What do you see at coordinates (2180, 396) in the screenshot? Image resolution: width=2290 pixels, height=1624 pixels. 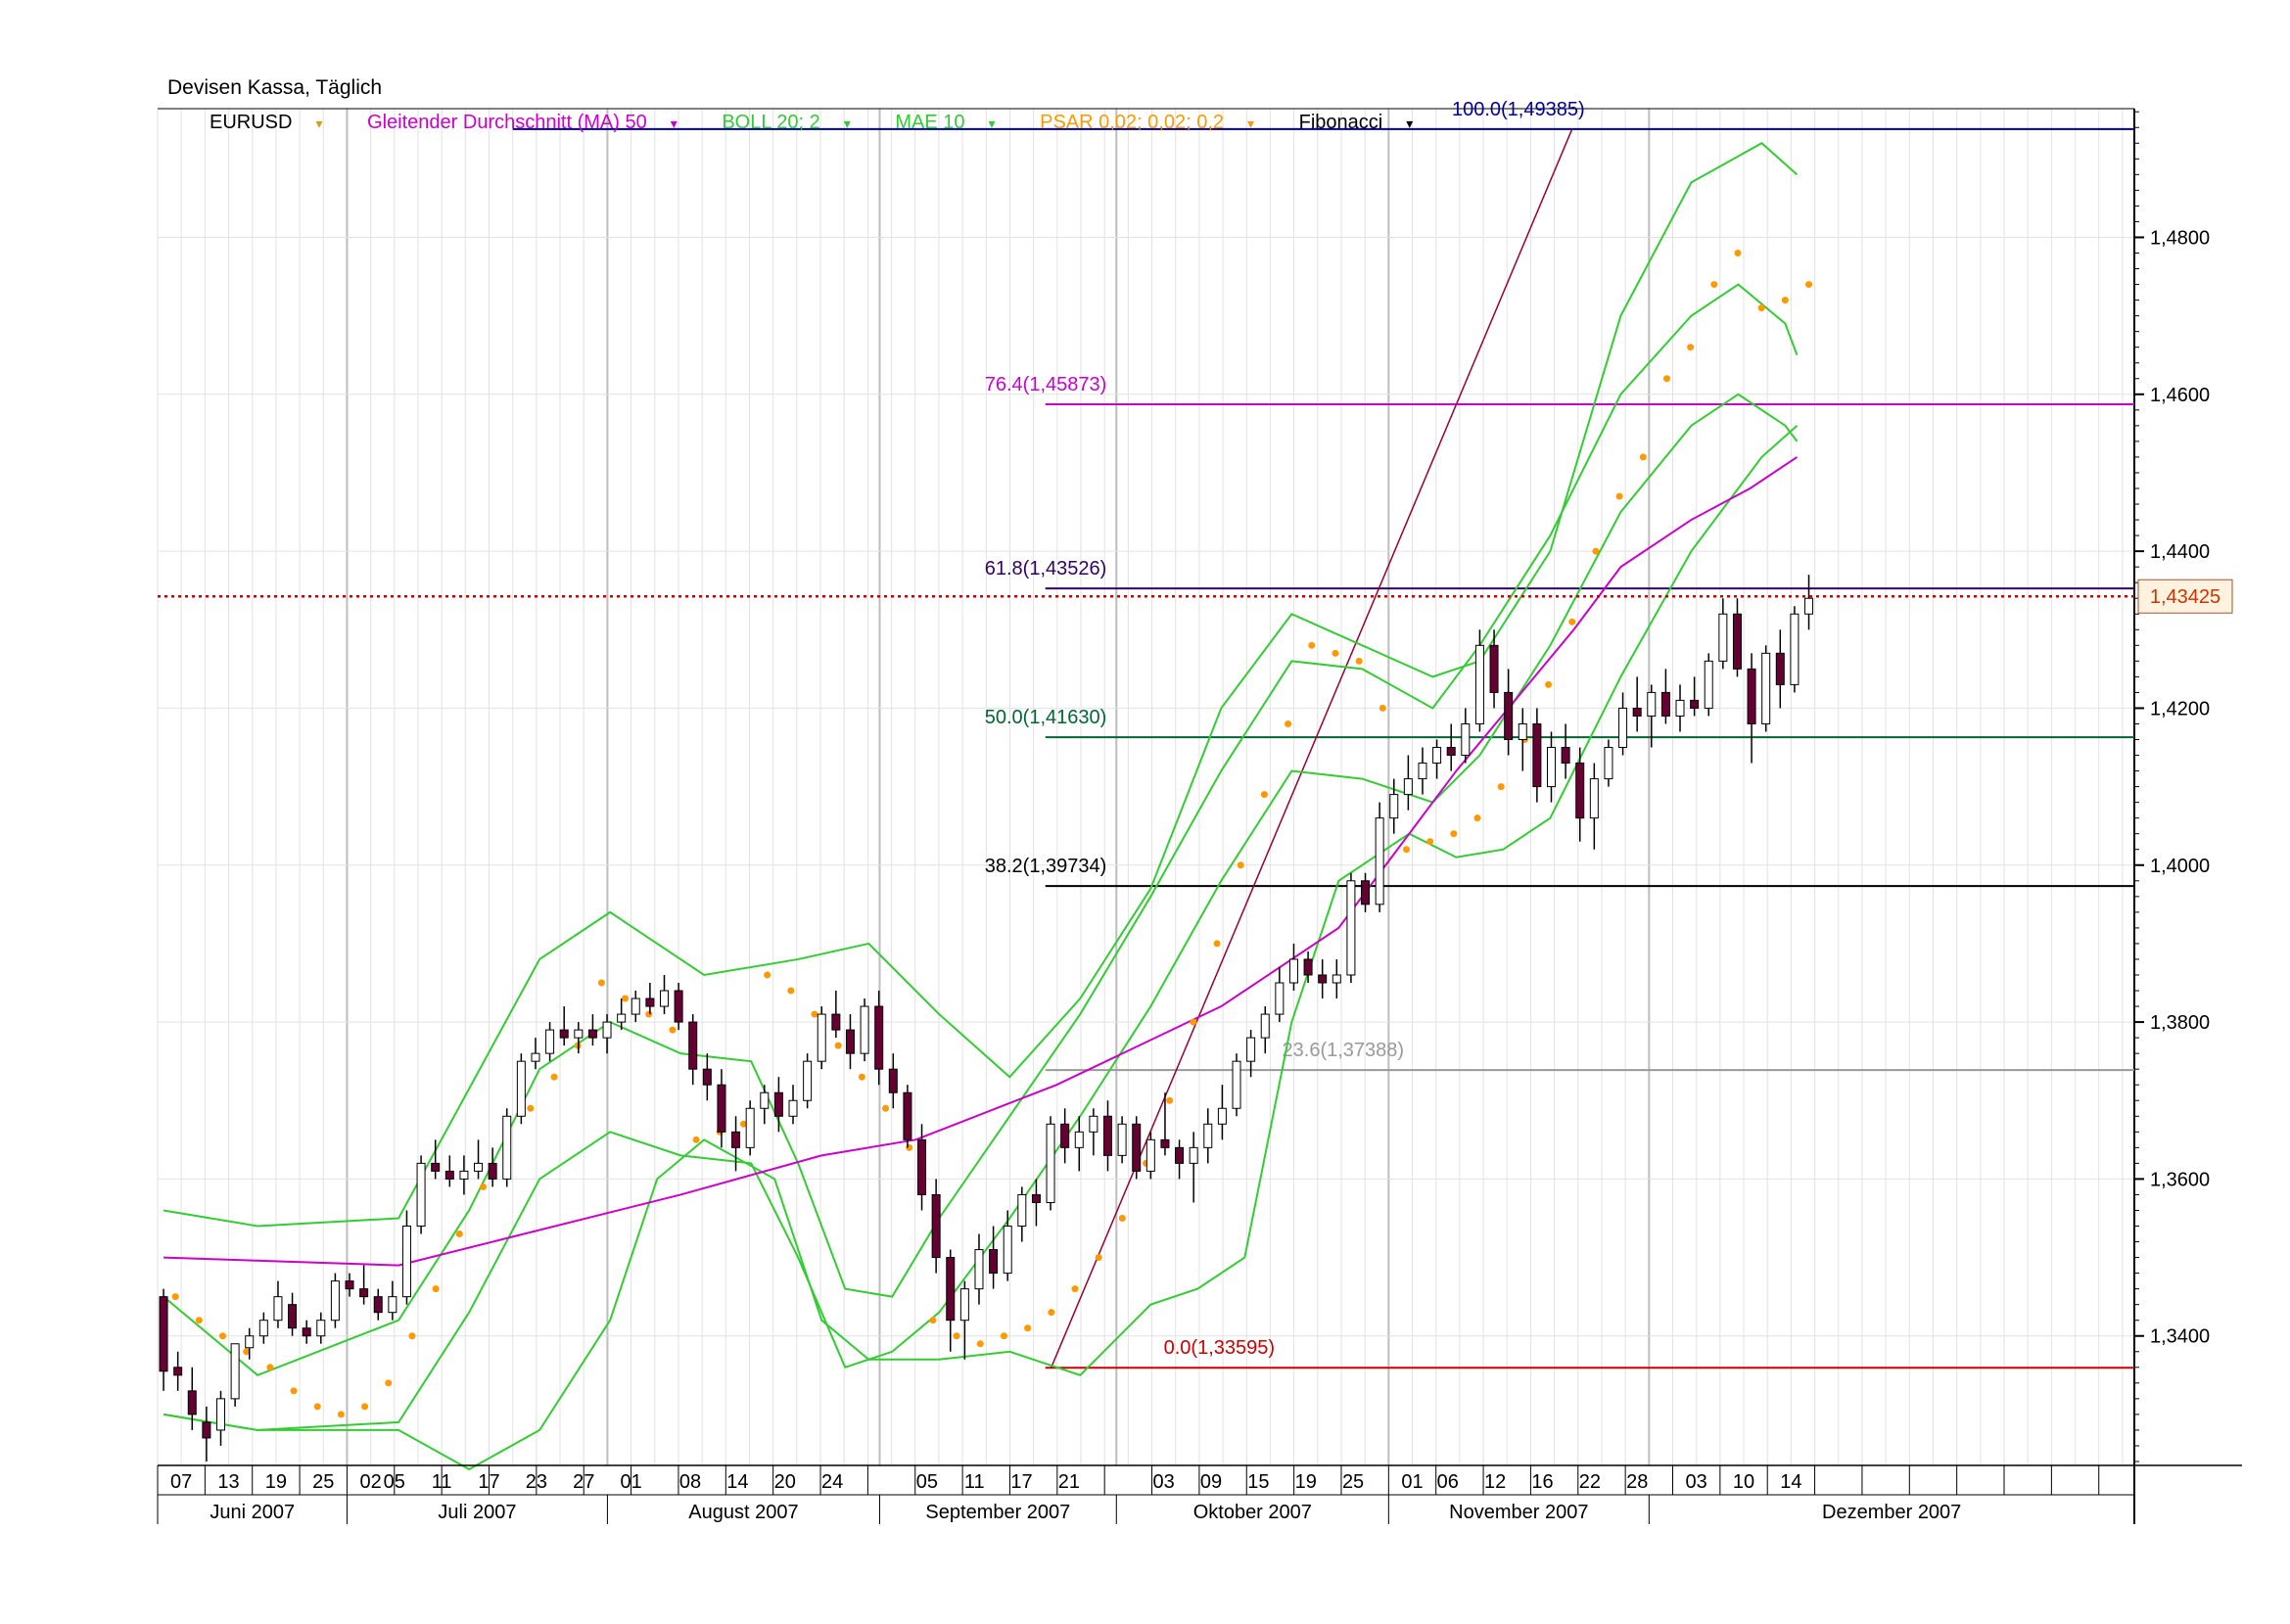 I see `y-tick-label: 1,4600` at bounding box center [2180, 396].